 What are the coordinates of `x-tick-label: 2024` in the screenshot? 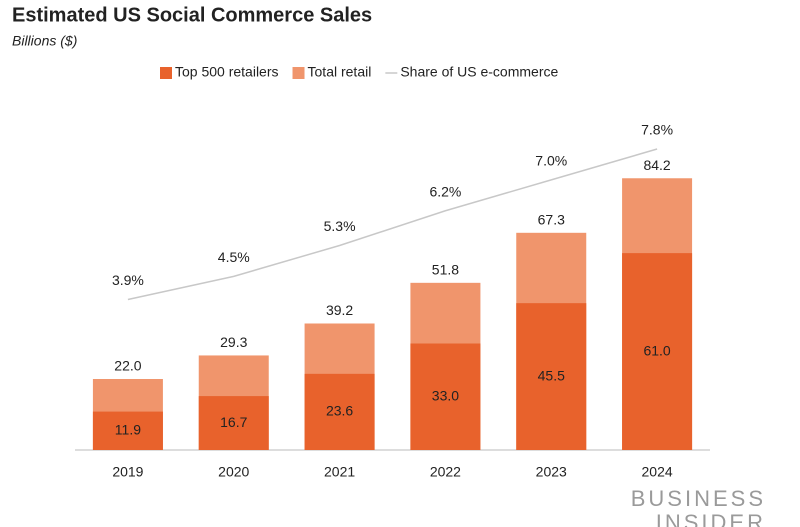 It's located at (657, 472).